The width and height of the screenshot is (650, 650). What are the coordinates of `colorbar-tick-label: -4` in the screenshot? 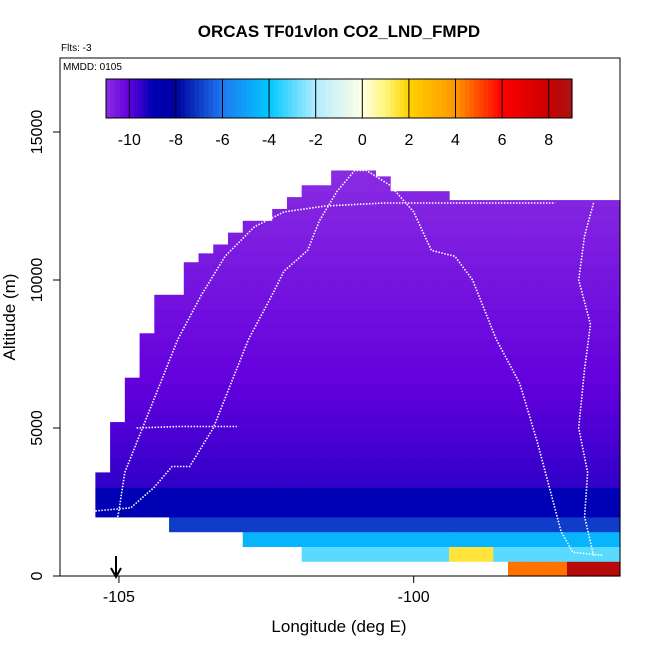 It's located at (269, 140).